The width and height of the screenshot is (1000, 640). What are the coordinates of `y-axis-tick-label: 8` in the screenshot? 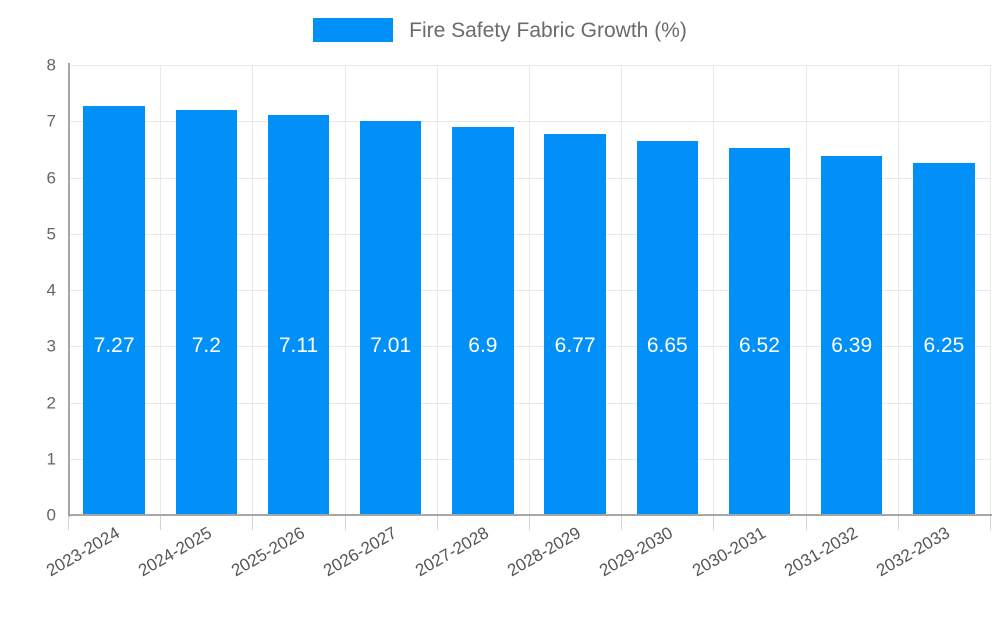 It's located at (51, 65).